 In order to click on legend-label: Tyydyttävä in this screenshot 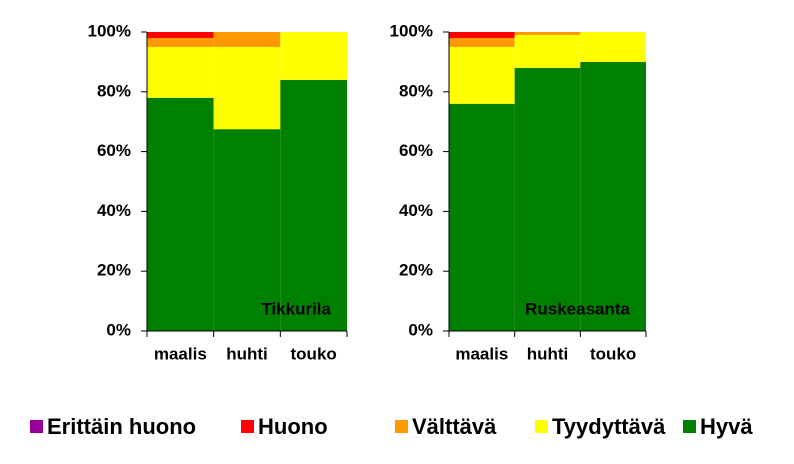, I will do `click(609, 426)`.